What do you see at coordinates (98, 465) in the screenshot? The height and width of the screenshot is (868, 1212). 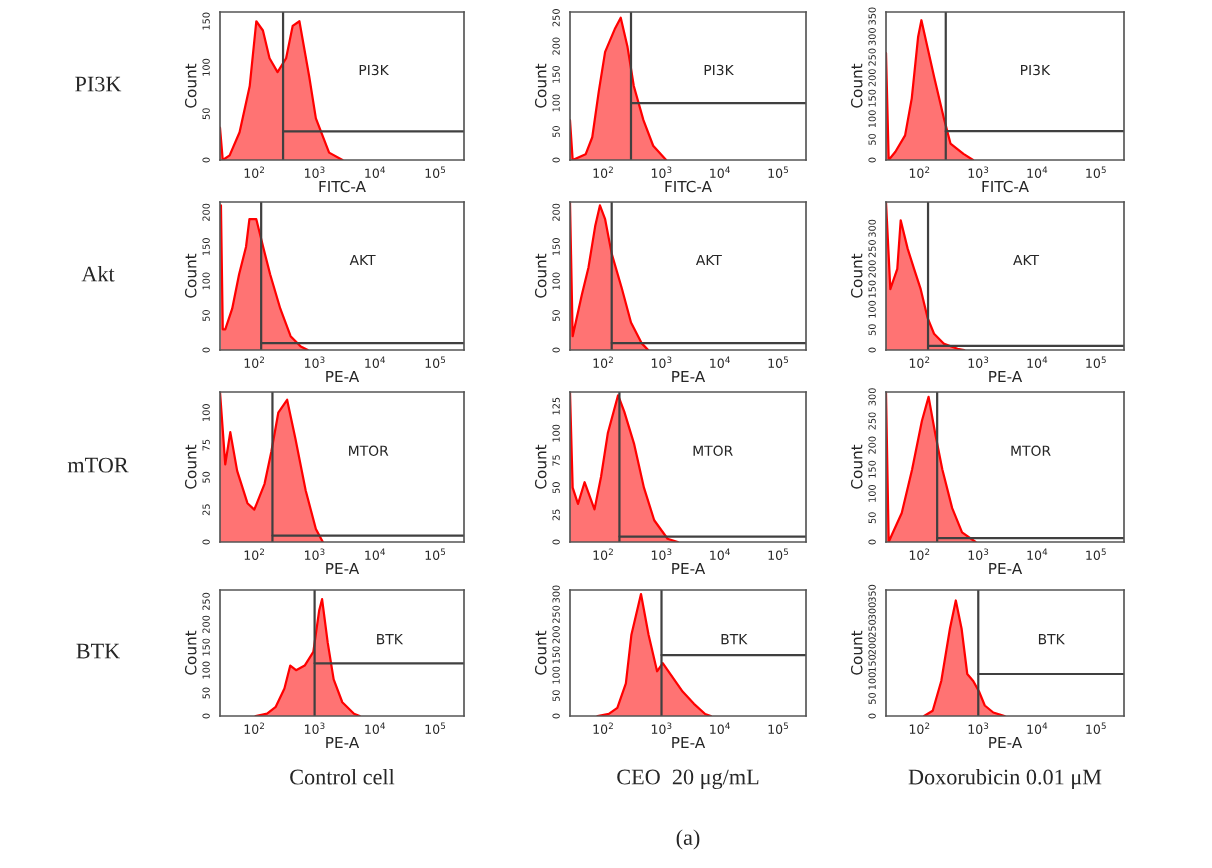 I see `text: mTOR` at bounding box center [98, 465].